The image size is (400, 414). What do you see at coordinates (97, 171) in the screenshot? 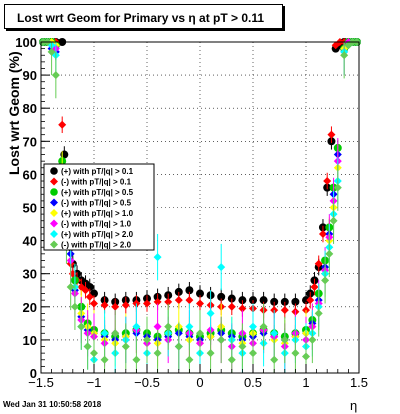
I see `legend-label: (+) with pT/|q| > 0.1` at bounding box center [97, 171].